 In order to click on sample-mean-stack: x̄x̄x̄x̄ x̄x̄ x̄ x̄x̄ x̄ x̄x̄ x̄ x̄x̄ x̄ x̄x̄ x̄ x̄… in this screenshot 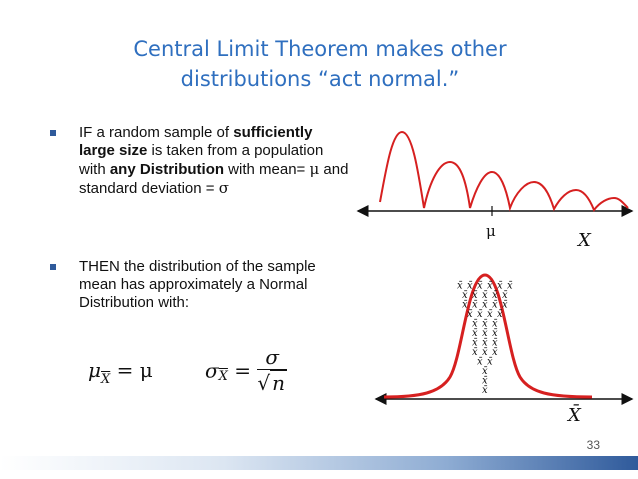, I will do `click(485, 339)`.